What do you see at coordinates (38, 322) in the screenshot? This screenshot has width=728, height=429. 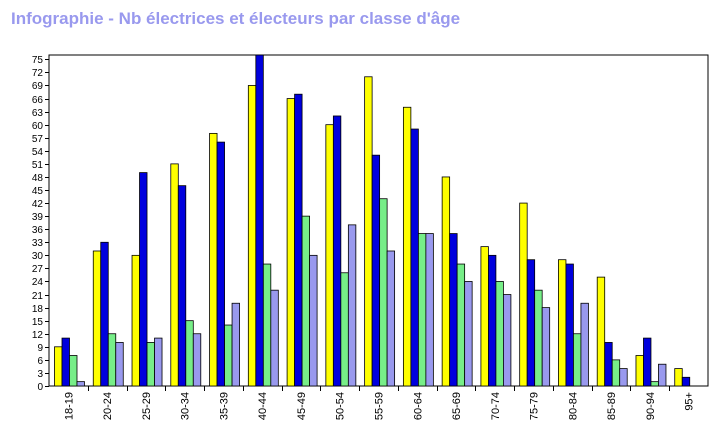 I see `y-tick-label: 15` at bounding box center [38, 322].